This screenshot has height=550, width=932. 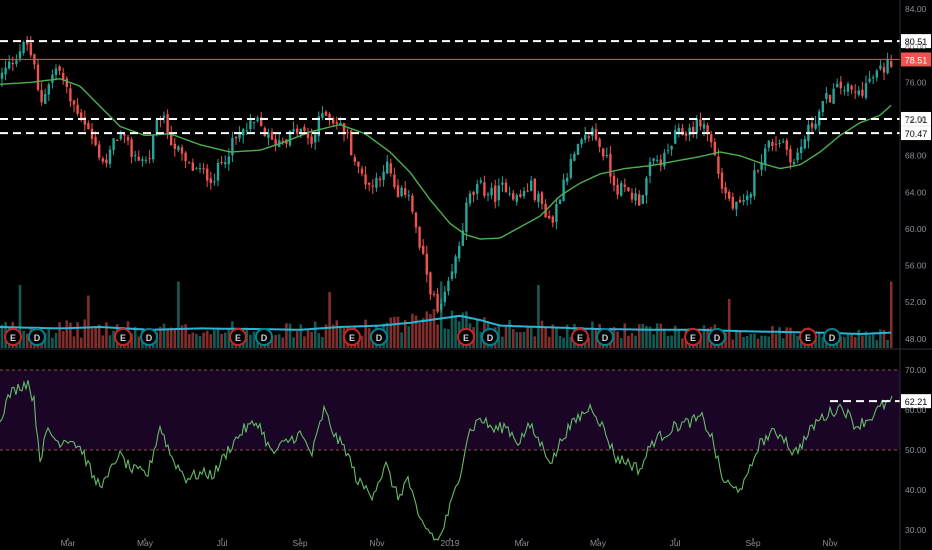 I want to click on dividend-badge, so click(x=37, y=337).